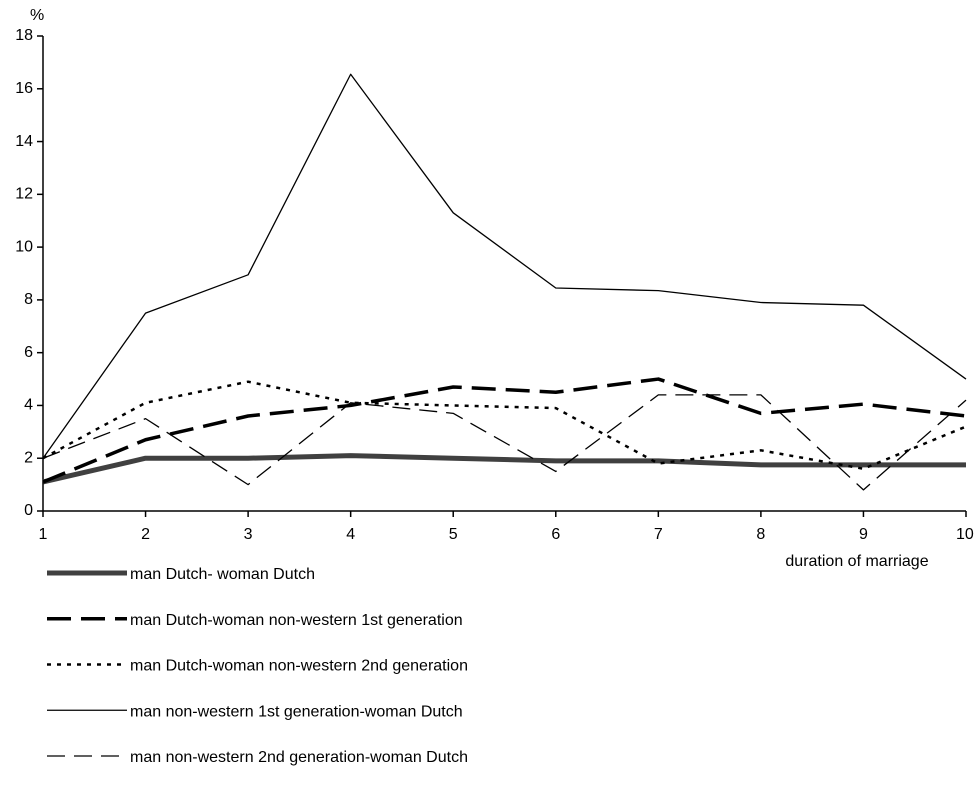 This screenshot has height=798, width=978. Describe the element at coordinates (222, 574) in the screenshot. I see `legend-label: man Dutch- woman Dutch` at that location.